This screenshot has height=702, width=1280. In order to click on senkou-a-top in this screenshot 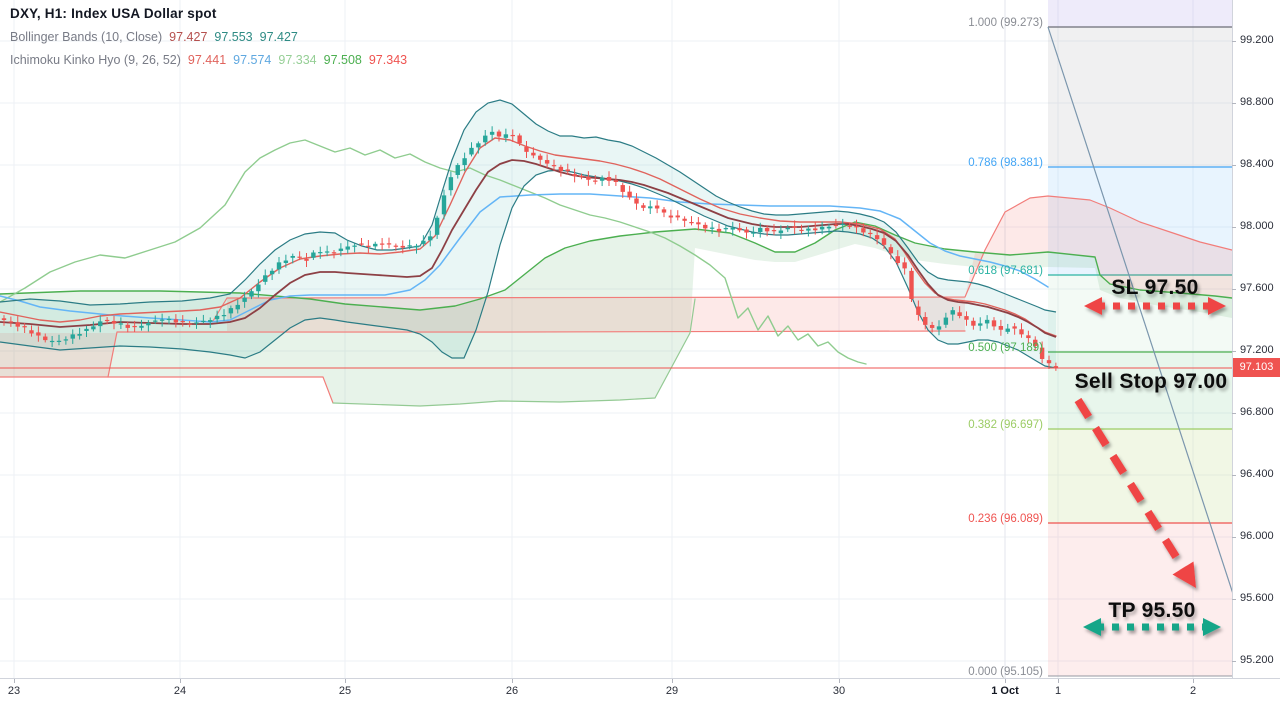, I will do `click(616, 266)`.